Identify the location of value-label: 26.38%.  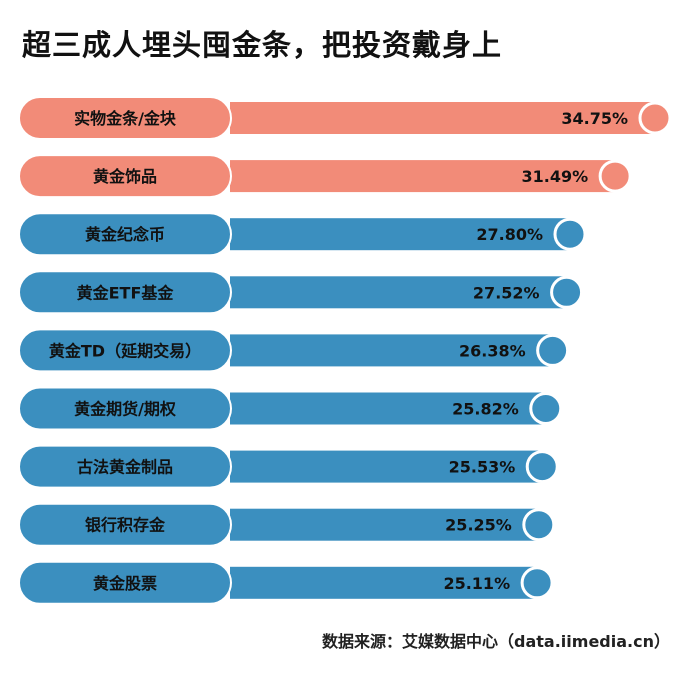
(492, 350).